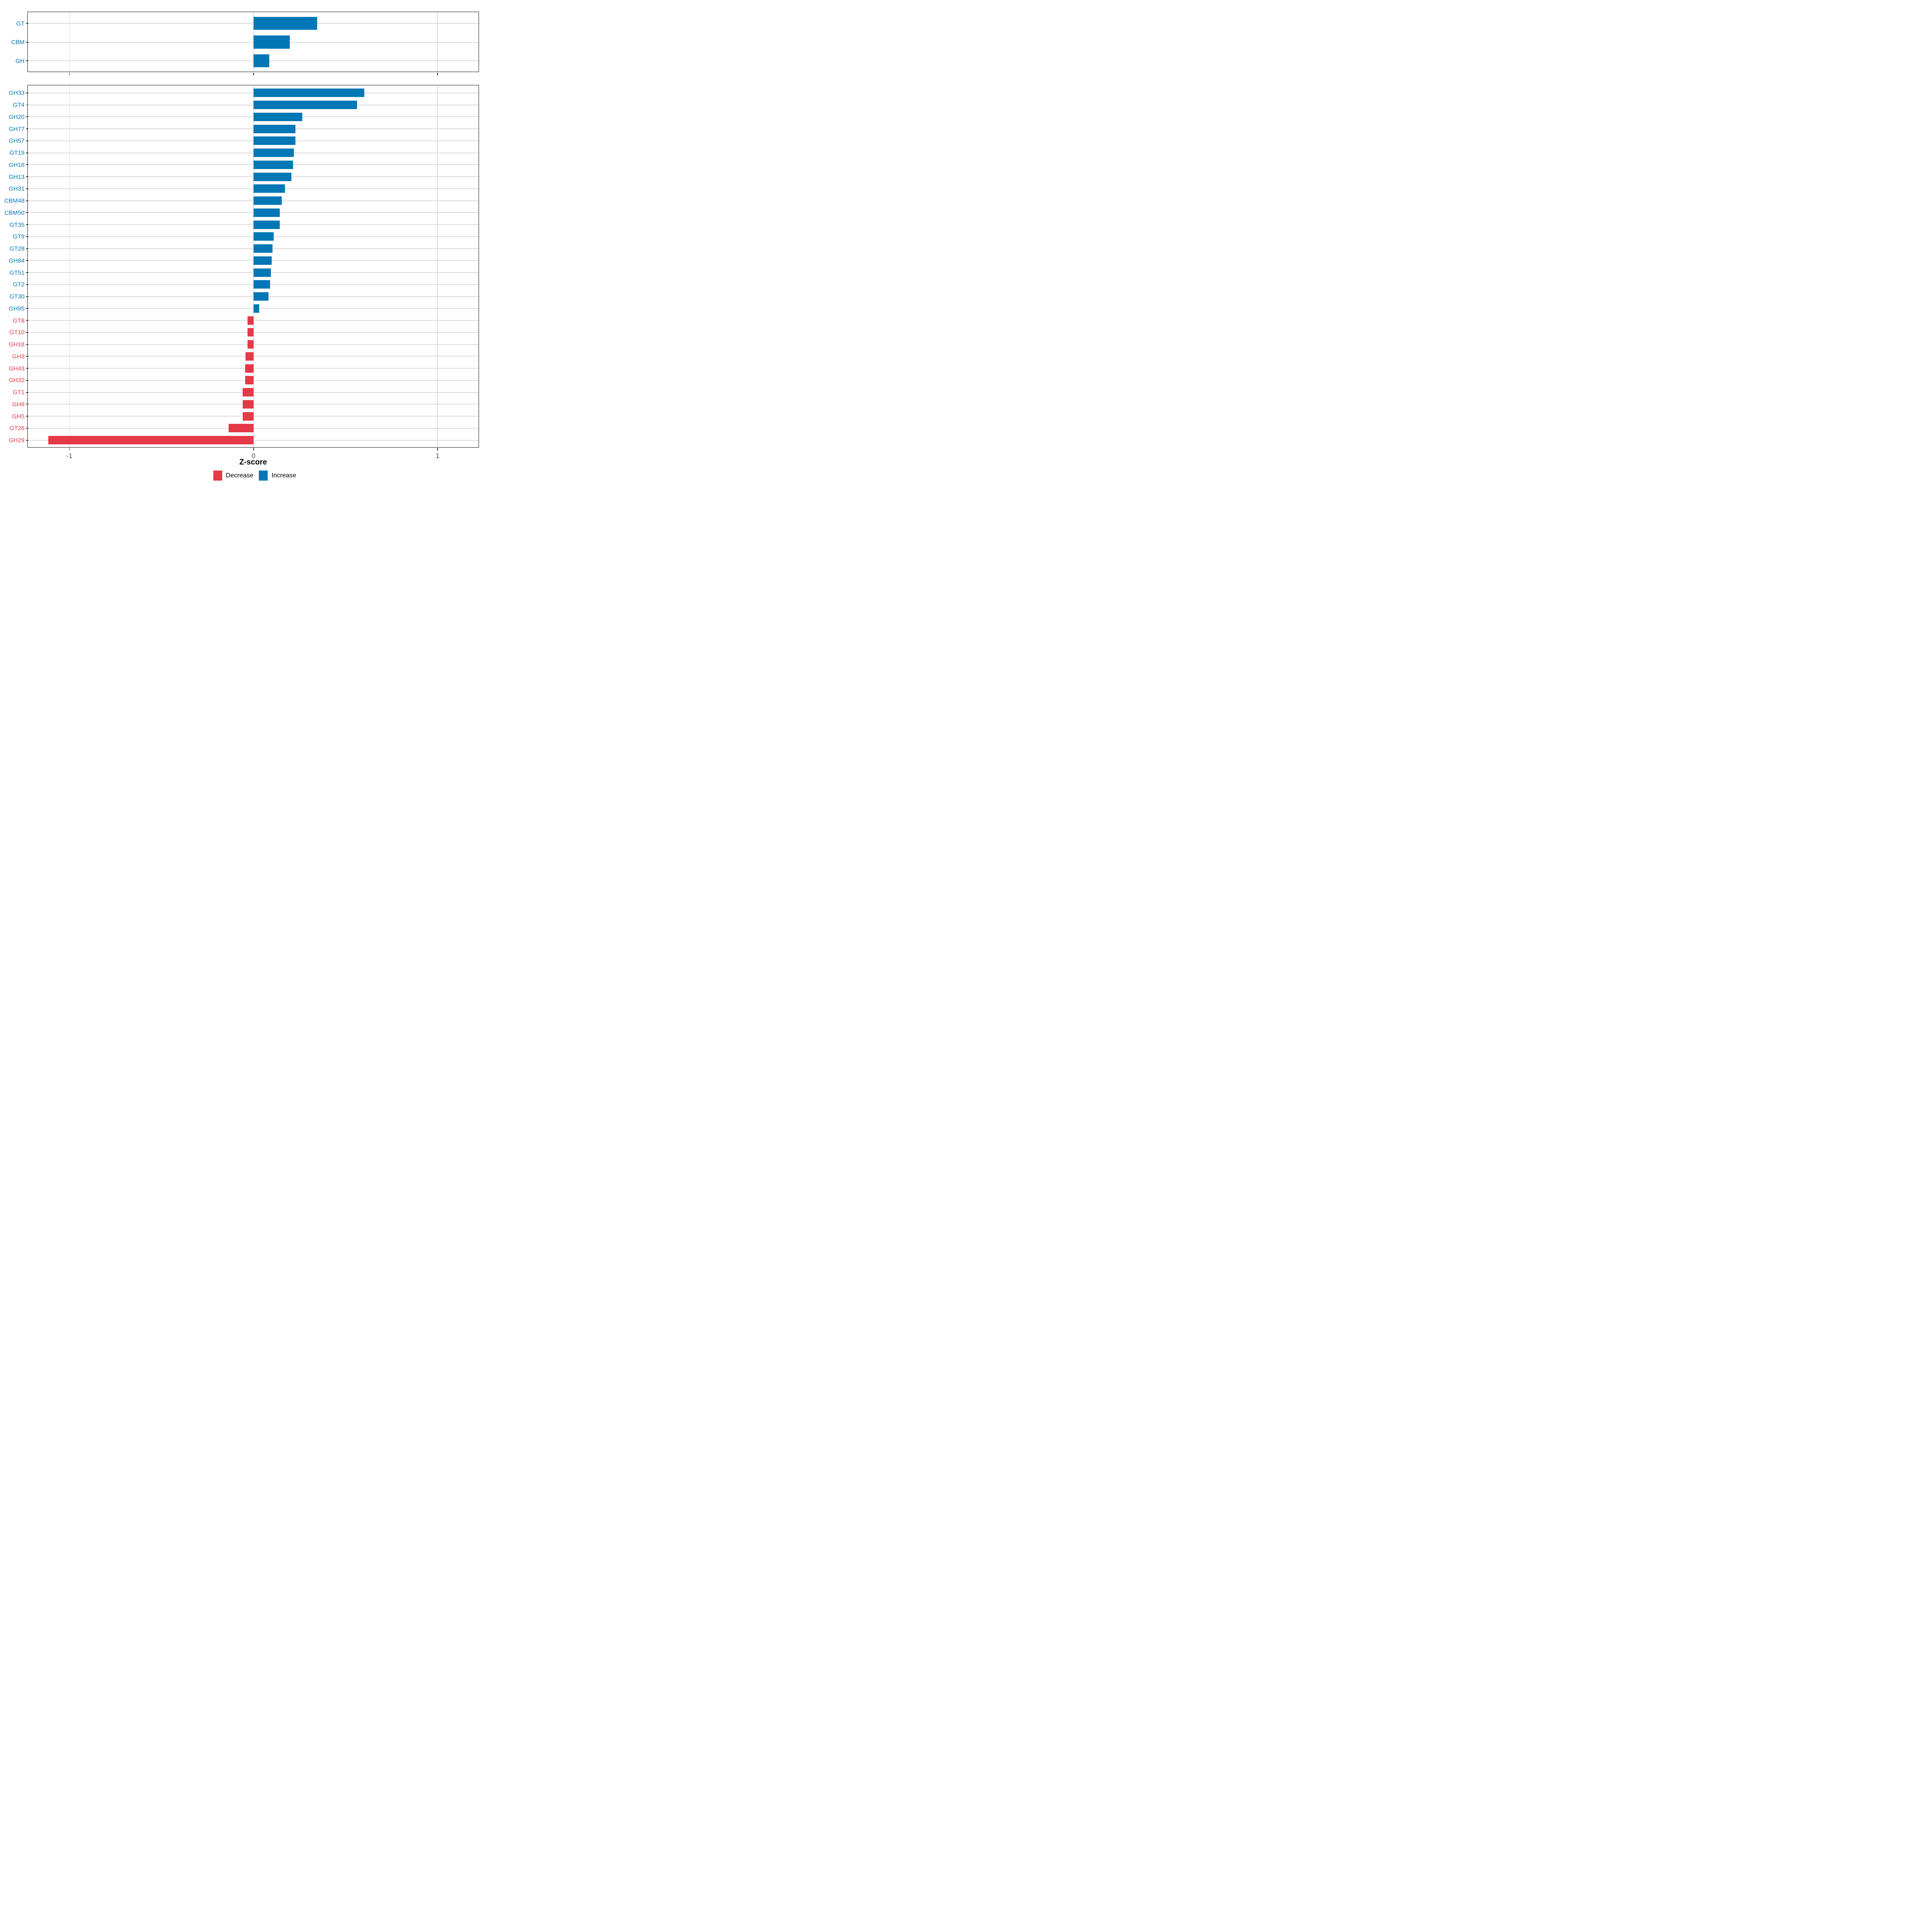 The width and height of the screenshot is (1932, 1932). Describe the element at coordinates (16, 129) in the screenshot. I see `y-tick-label-gh77: GH77` at that location.